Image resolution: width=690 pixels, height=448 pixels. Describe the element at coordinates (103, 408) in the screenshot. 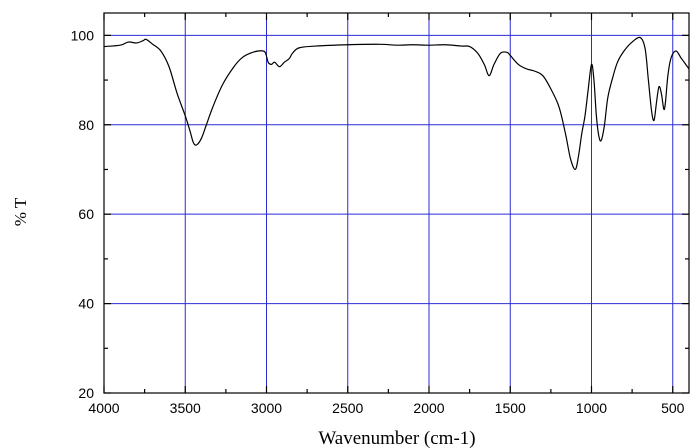

I see `x-tick-label: 4000` at that location.